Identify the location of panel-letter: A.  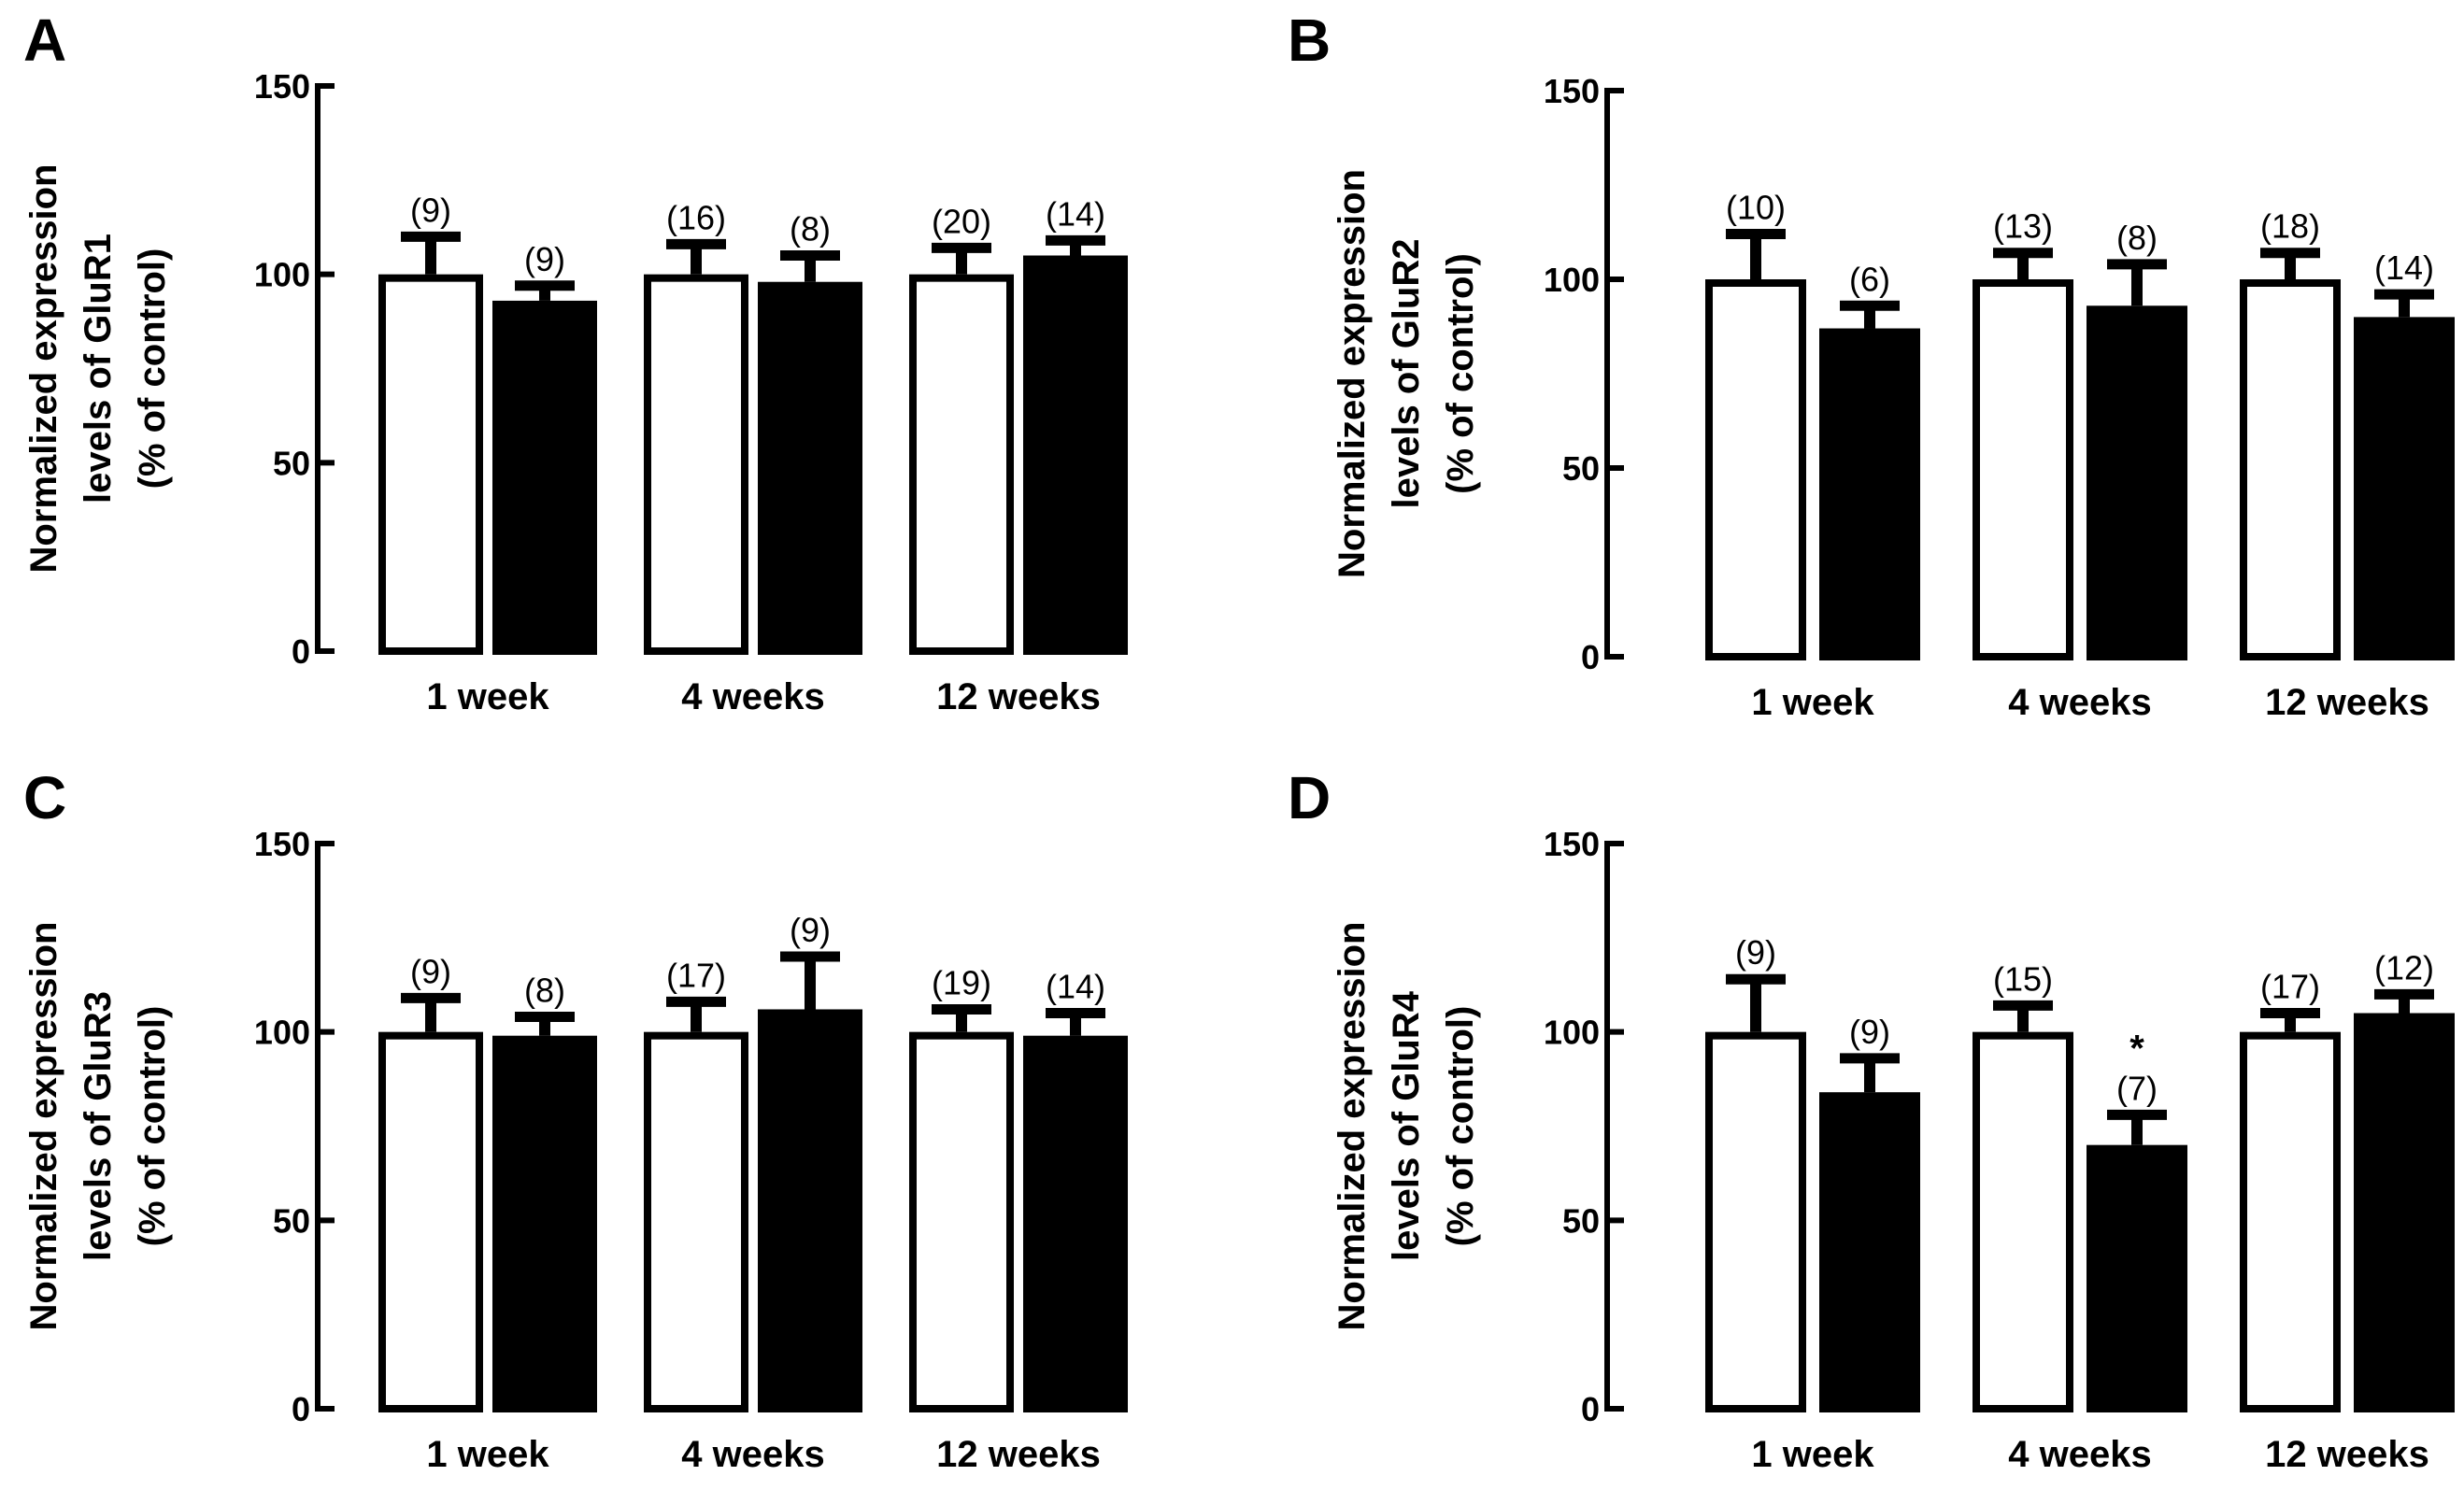
(44, 40).